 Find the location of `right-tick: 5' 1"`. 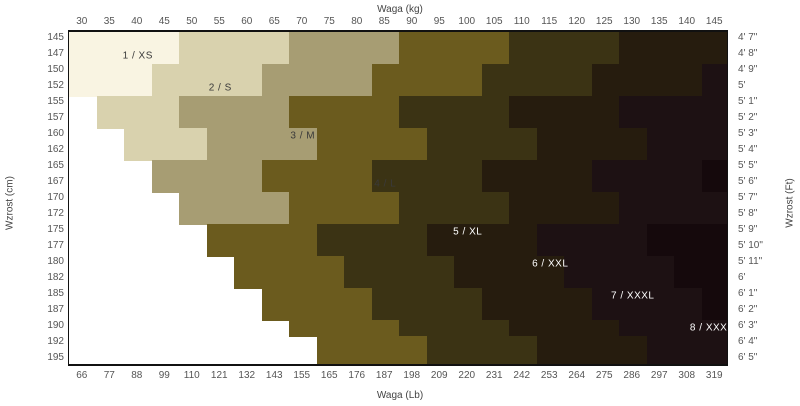

right-tick: 5' 1" is located at coordinates (748, 101).